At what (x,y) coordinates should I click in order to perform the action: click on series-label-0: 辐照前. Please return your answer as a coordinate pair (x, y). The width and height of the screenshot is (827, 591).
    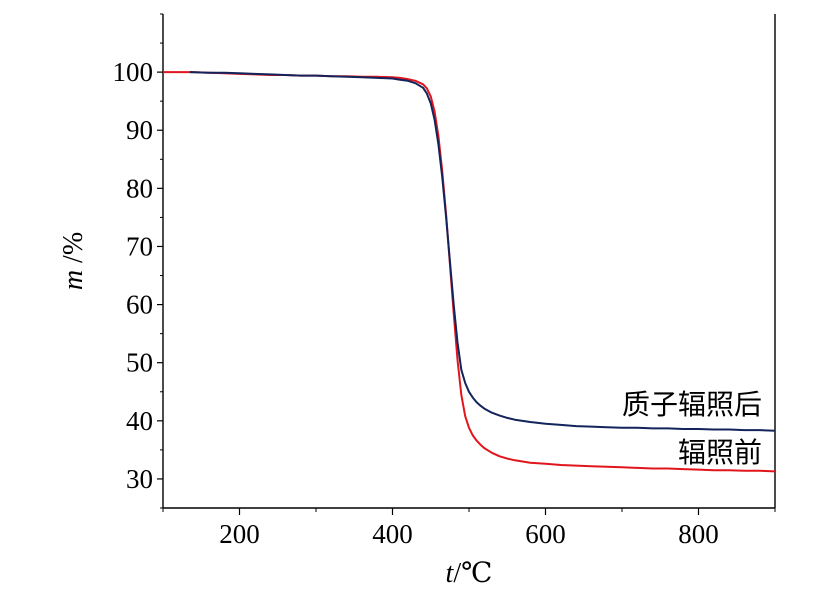
    Looking at the image, I should click on (720, 452).